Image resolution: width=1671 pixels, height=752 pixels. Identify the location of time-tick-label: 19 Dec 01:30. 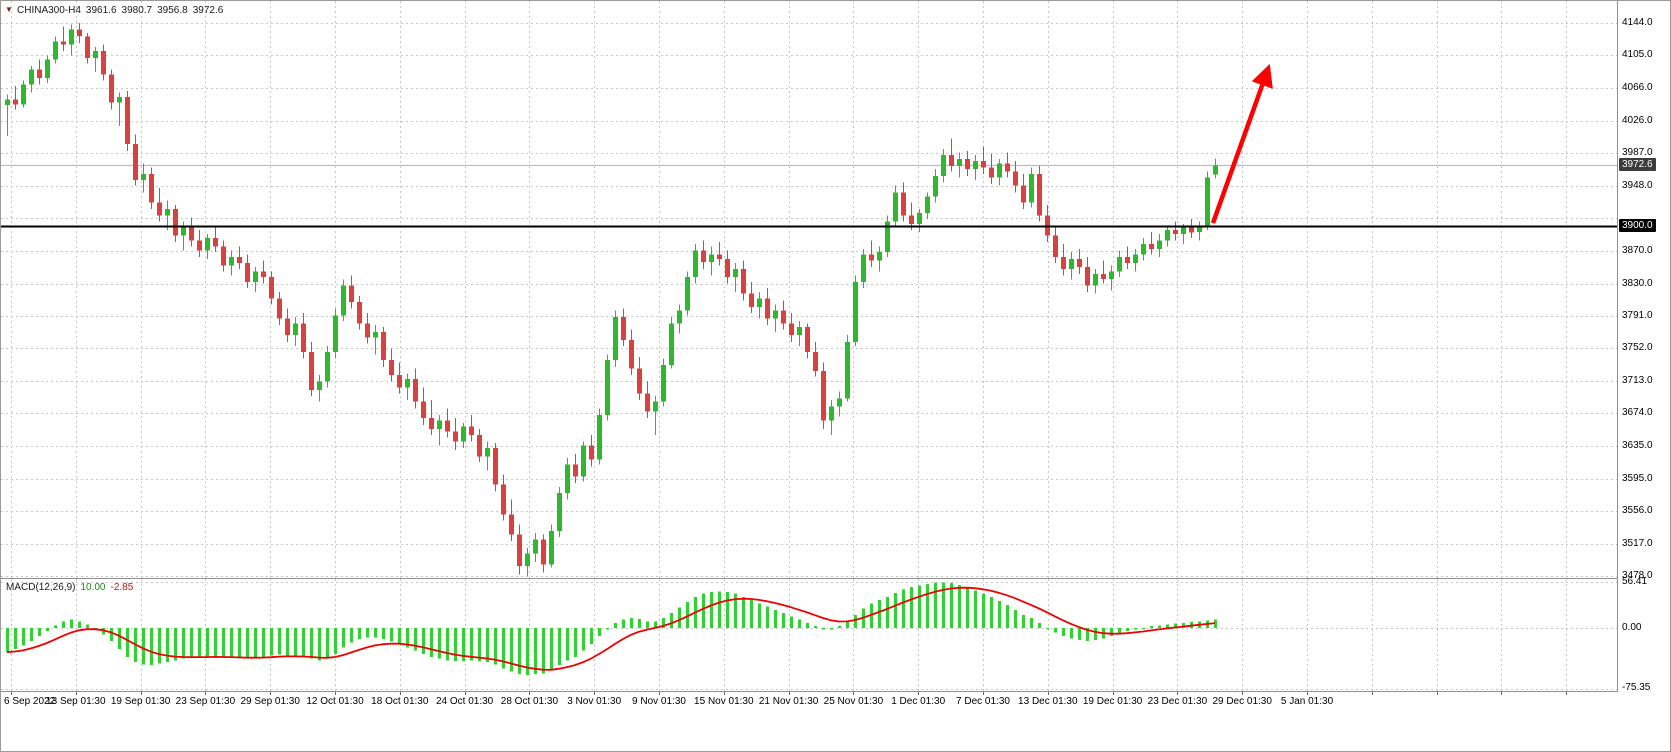
(1112, 701).